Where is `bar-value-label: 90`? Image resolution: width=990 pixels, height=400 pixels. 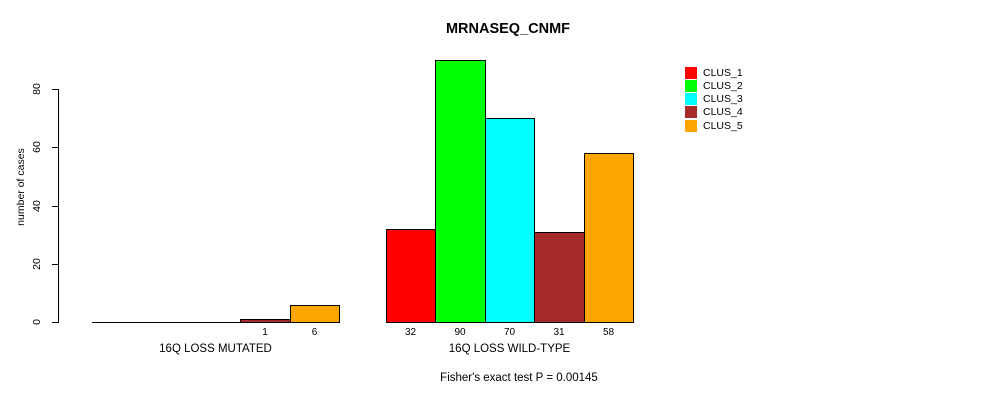
bar-value-label: 90 is located at coordinates (460, 332).